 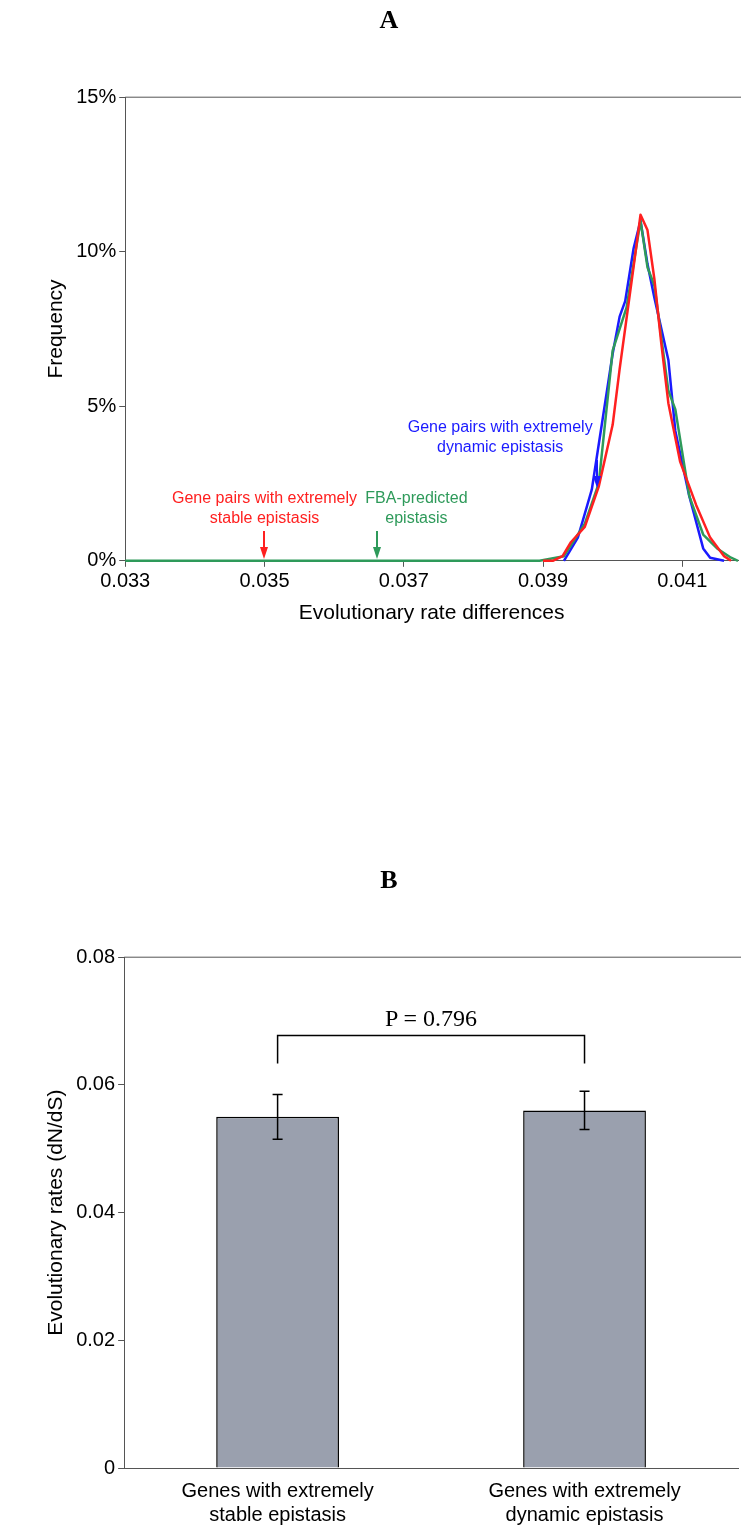 What do you see at coordinates (96, 95) in the screenshot?
I see `y-tick-label: 15%` at bounding box center [96, 95].